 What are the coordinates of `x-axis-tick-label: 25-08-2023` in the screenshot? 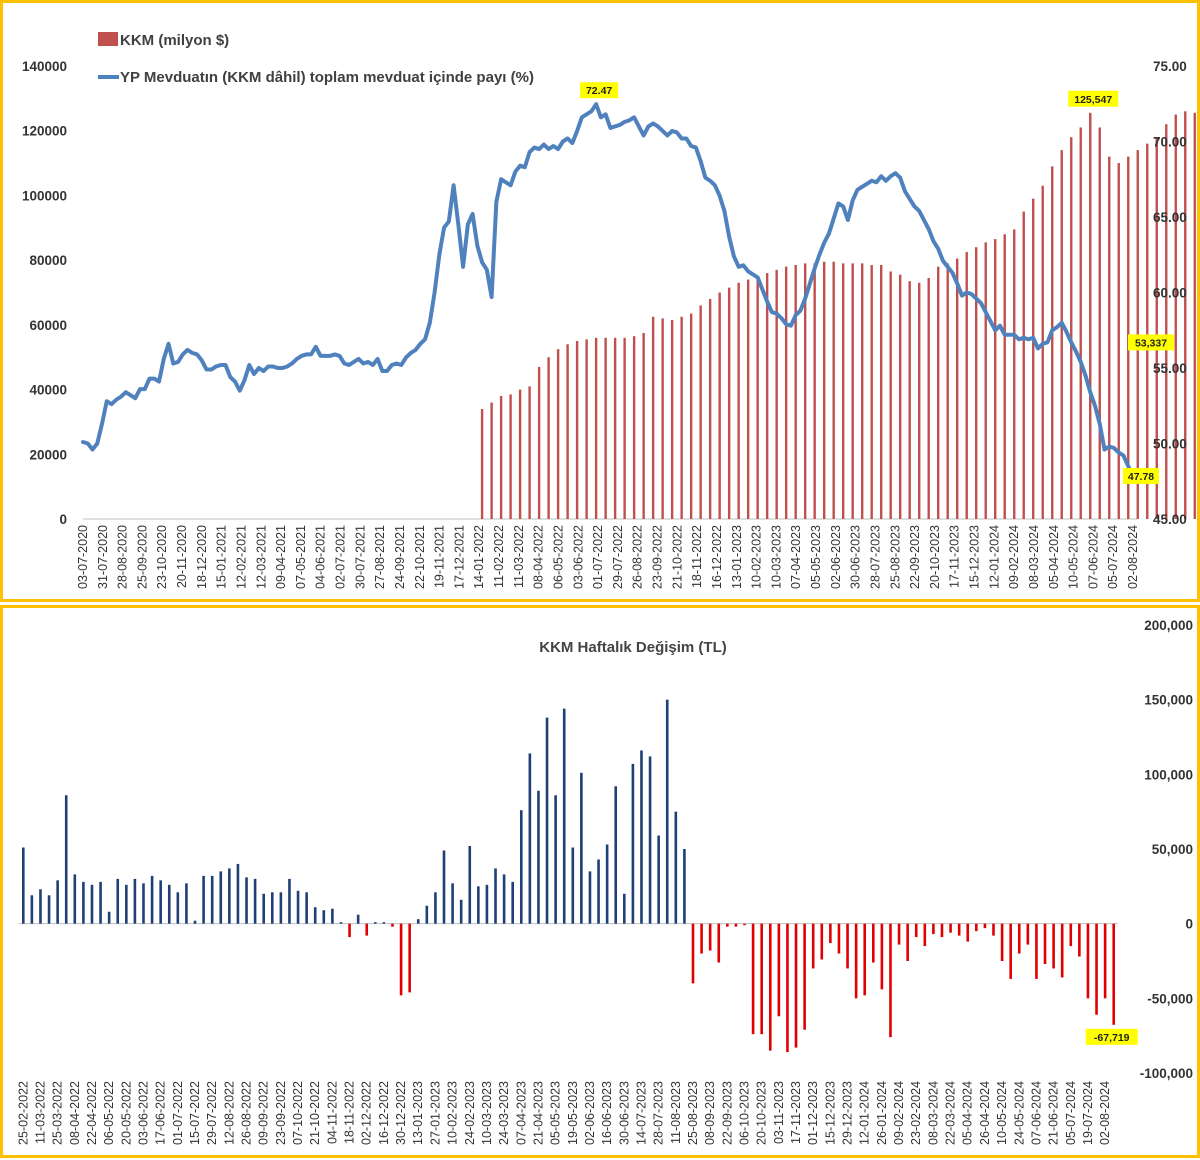 It's located at (895, 557).